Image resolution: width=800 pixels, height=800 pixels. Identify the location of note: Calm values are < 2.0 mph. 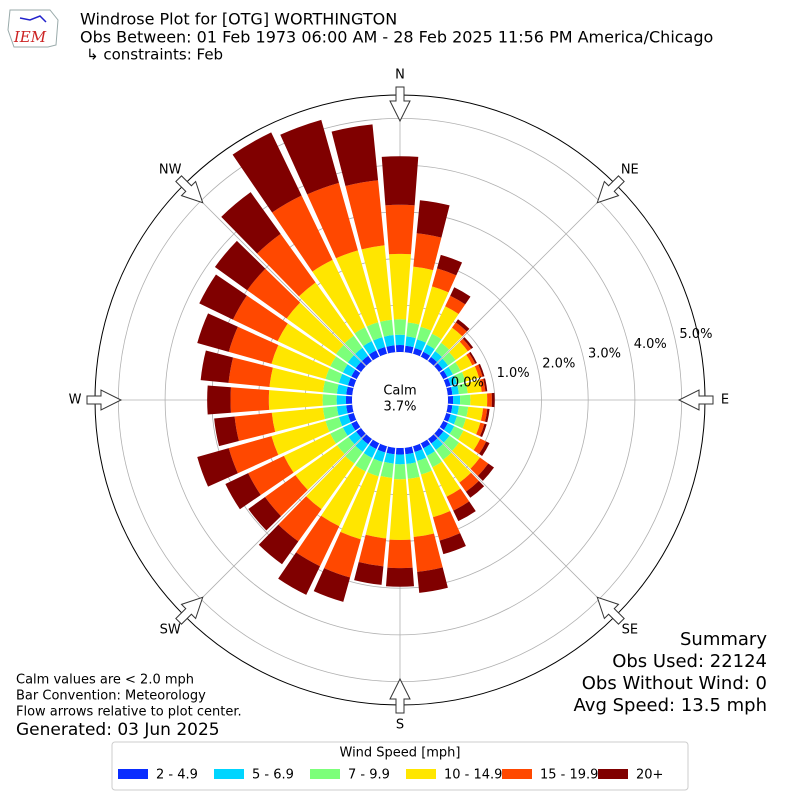
(105, 680).